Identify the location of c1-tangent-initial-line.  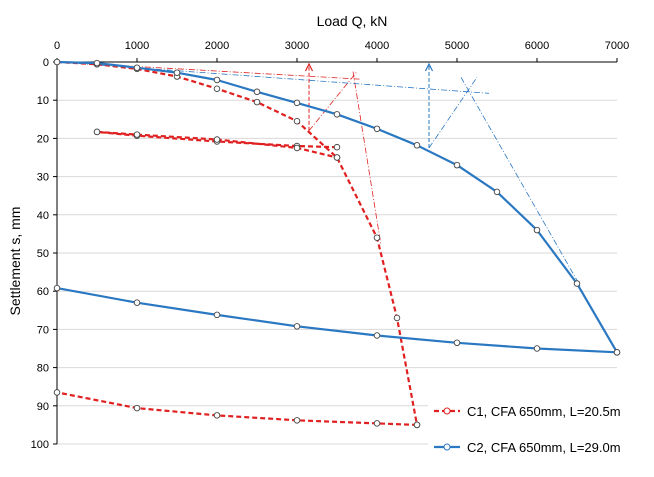
(209, 70).